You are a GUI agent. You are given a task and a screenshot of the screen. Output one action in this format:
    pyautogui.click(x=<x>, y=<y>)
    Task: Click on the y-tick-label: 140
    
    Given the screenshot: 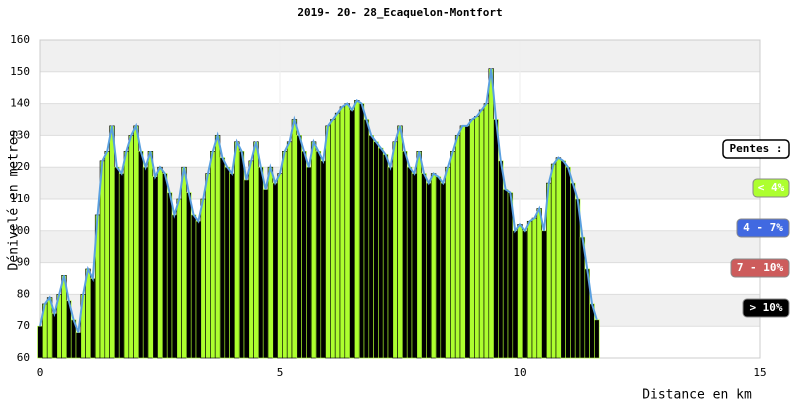 What is the action you would take?
    pyautogui.click(x=20, y=103)
    